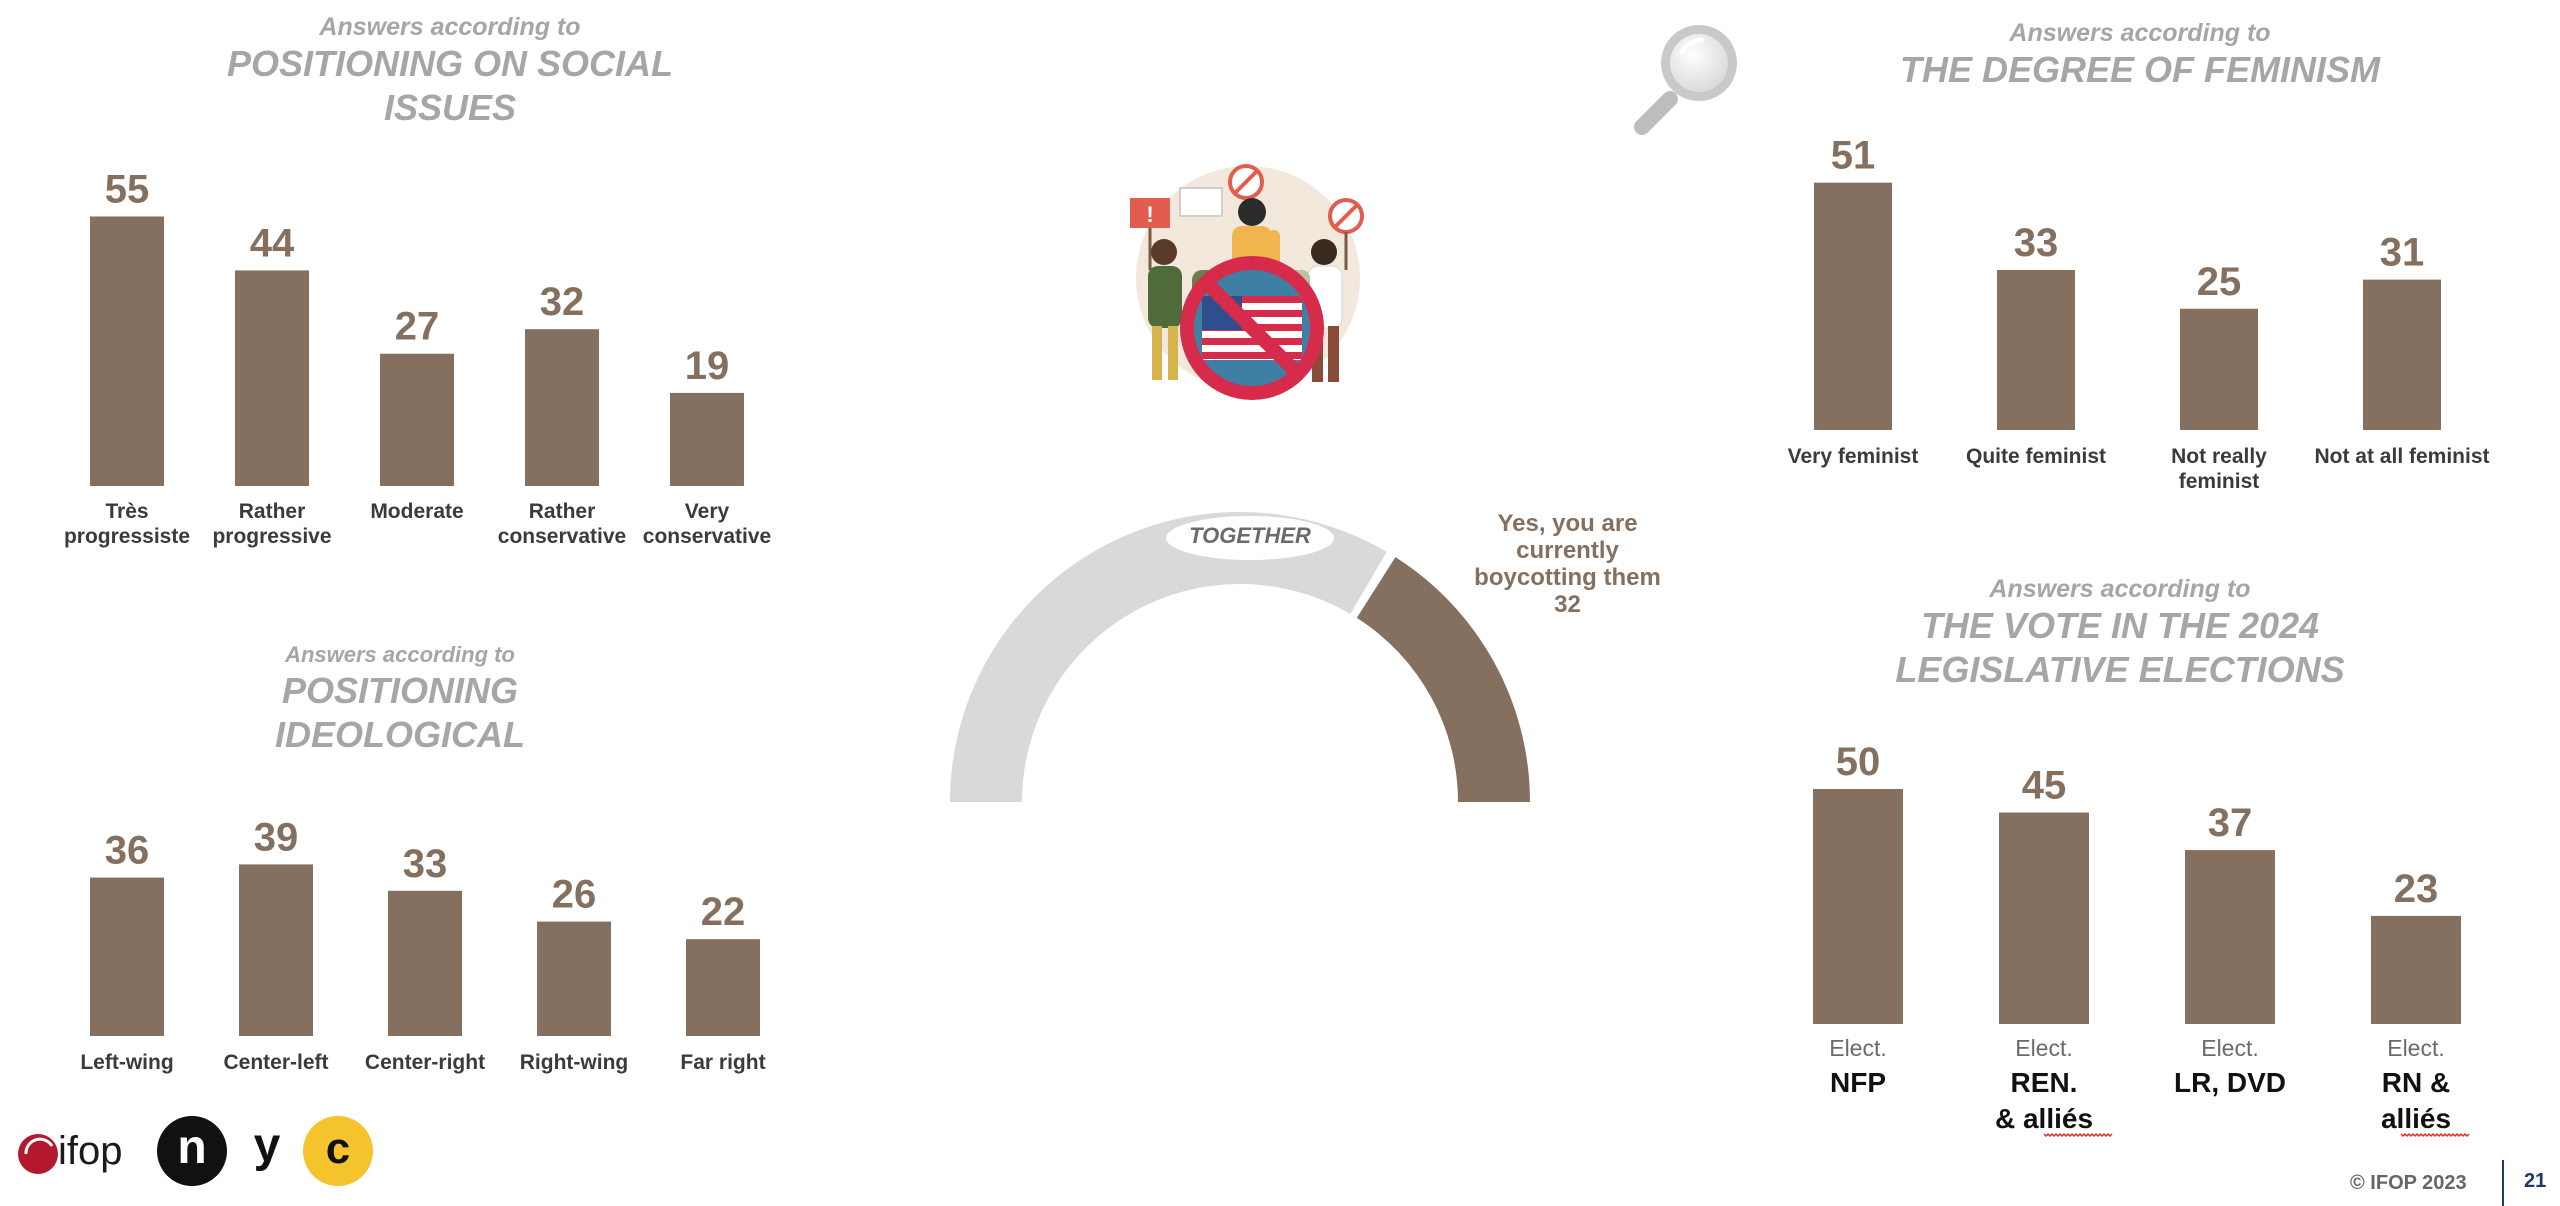 The image size is (2560, 1206). What do you see at coordinates (1567, 523) in the screenshot?
I see `callout-line-1: Yes, you are` at bounding box center [1567, 523].